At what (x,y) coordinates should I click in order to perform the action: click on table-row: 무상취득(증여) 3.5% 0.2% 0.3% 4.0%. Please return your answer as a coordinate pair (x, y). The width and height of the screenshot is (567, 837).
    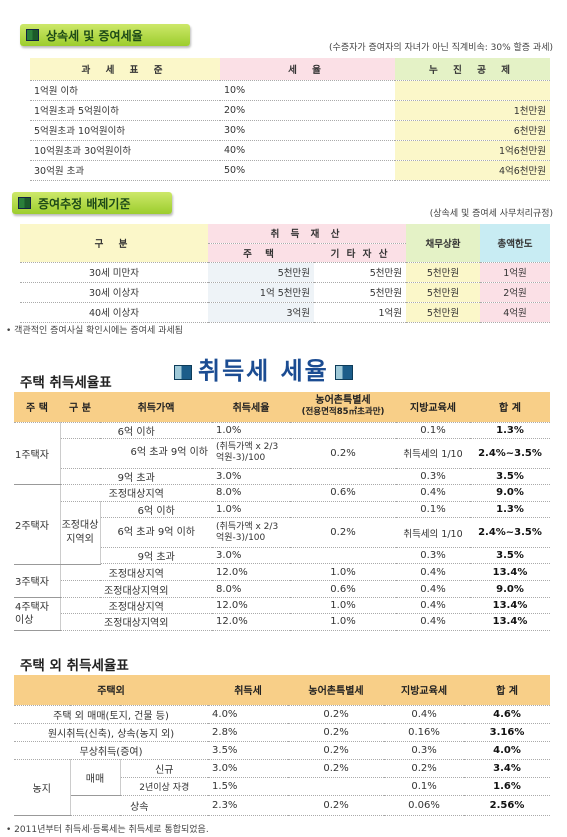
    Looking at the image, I should click on (282, 750).